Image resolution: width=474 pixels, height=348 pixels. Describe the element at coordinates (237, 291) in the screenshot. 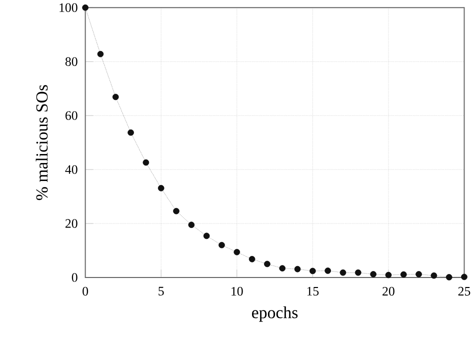

I see `x-tick-label: 10` at that location.